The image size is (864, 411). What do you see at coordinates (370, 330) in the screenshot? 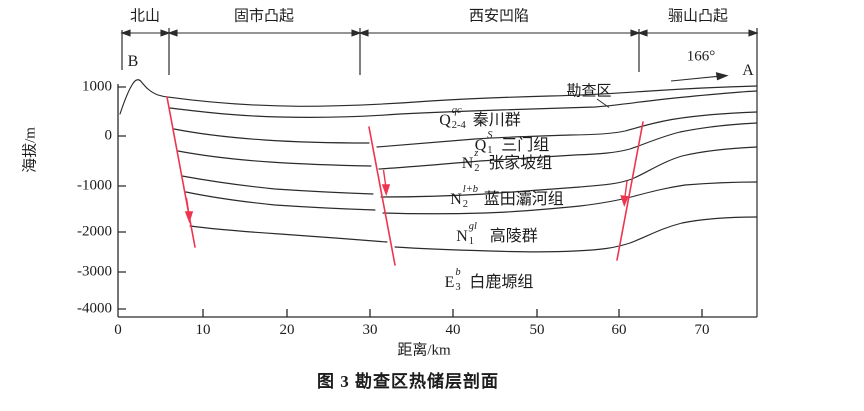
I see `x-tick-label: 30` at bounding box center [370, 330].